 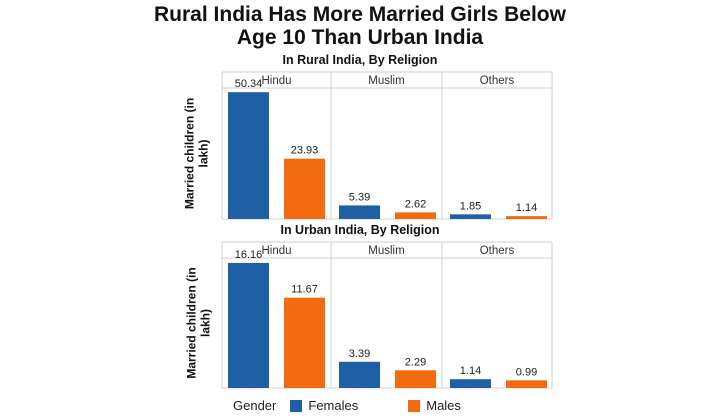 I want to click on urban-bar-hindu-females, so click(x=248, y=325).